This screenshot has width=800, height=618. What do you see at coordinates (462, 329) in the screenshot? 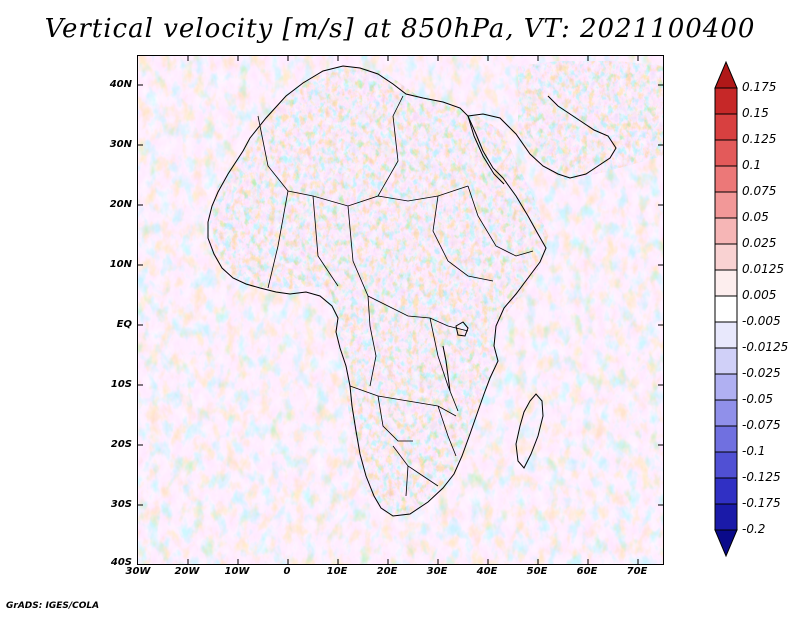
I see `lake-victoria` at bounding box center [462, 329].